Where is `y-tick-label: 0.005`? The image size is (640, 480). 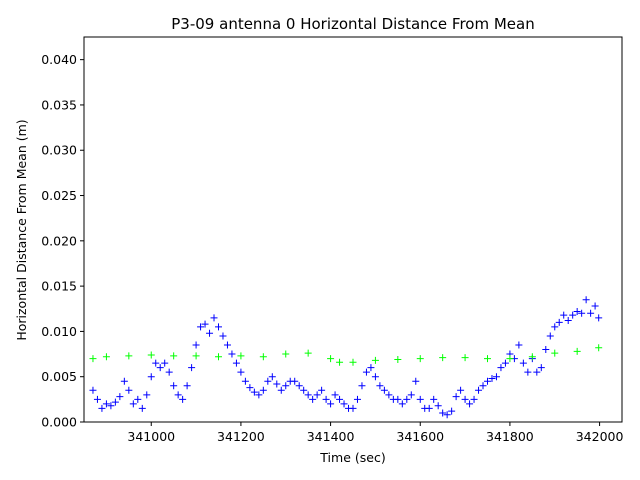
y-tick-label: 0.005 is located at coordinates (59, 376).